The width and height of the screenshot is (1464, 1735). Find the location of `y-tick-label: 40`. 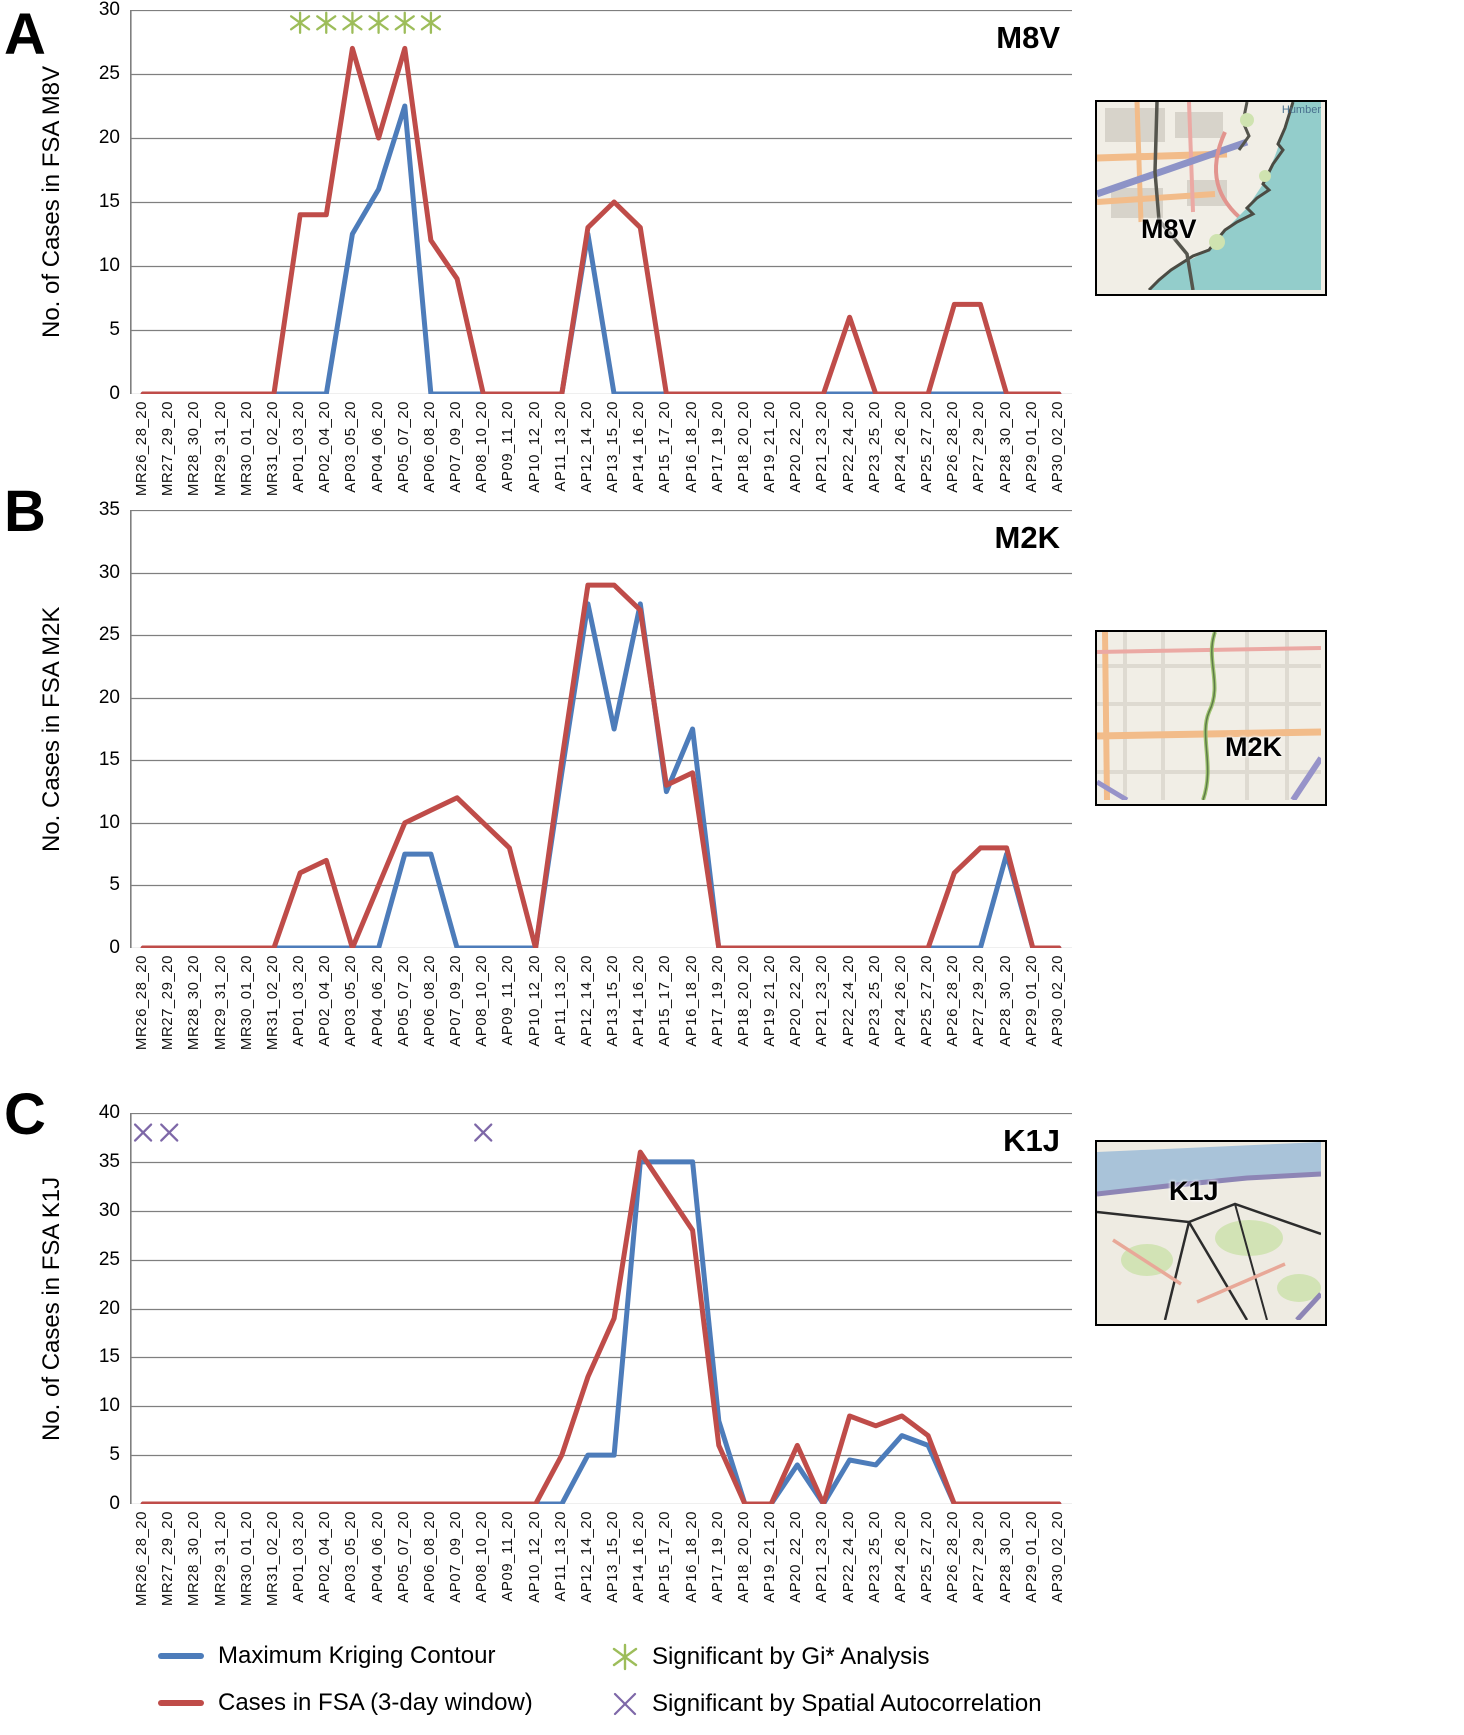

y-tick-label: 40 is located at coordinates (109, 1112).